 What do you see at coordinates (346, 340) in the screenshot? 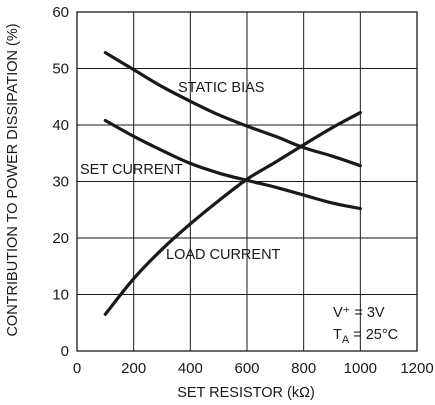
I see `temperature-label-subscript: A` at bounding box center [346, 340].